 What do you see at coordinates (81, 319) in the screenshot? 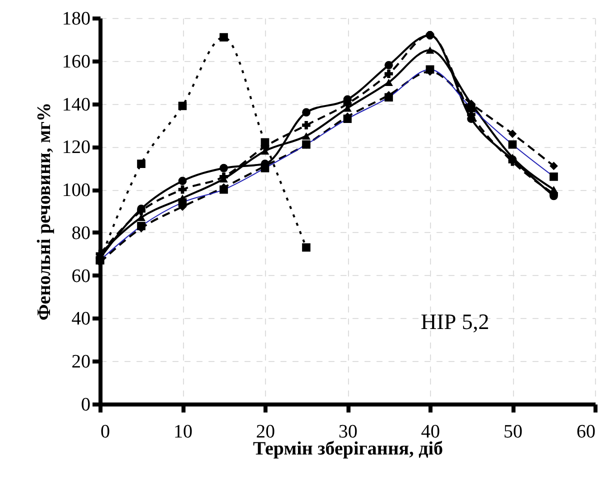
I see `y-tick-label: 40` at bounding box center [81, 319].